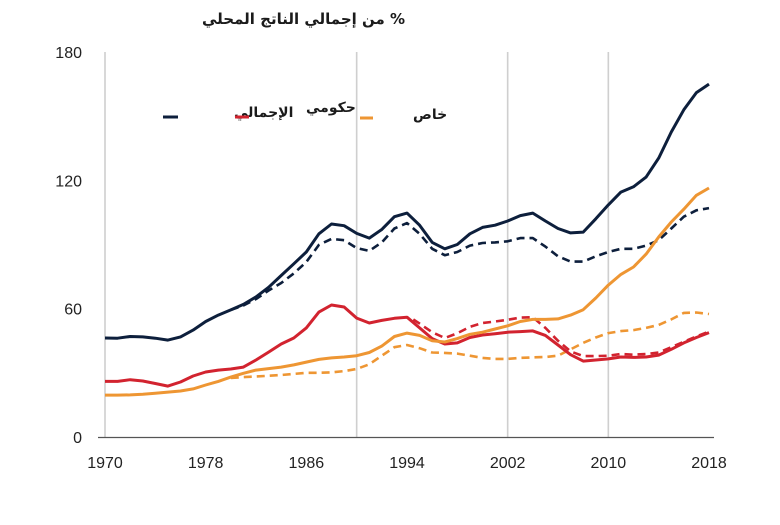  Describe the element at coordinates (228, 113) in the screenshot. I see `legend-item-total: الإجمالي` at that location.